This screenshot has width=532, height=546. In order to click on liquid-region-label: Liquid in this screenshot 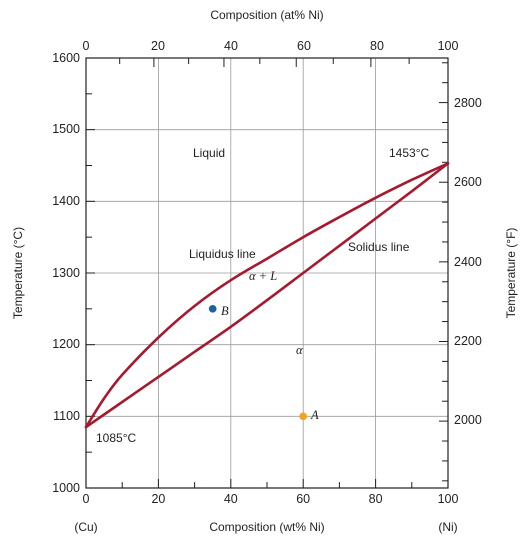, I will do `click(209, 153)`.